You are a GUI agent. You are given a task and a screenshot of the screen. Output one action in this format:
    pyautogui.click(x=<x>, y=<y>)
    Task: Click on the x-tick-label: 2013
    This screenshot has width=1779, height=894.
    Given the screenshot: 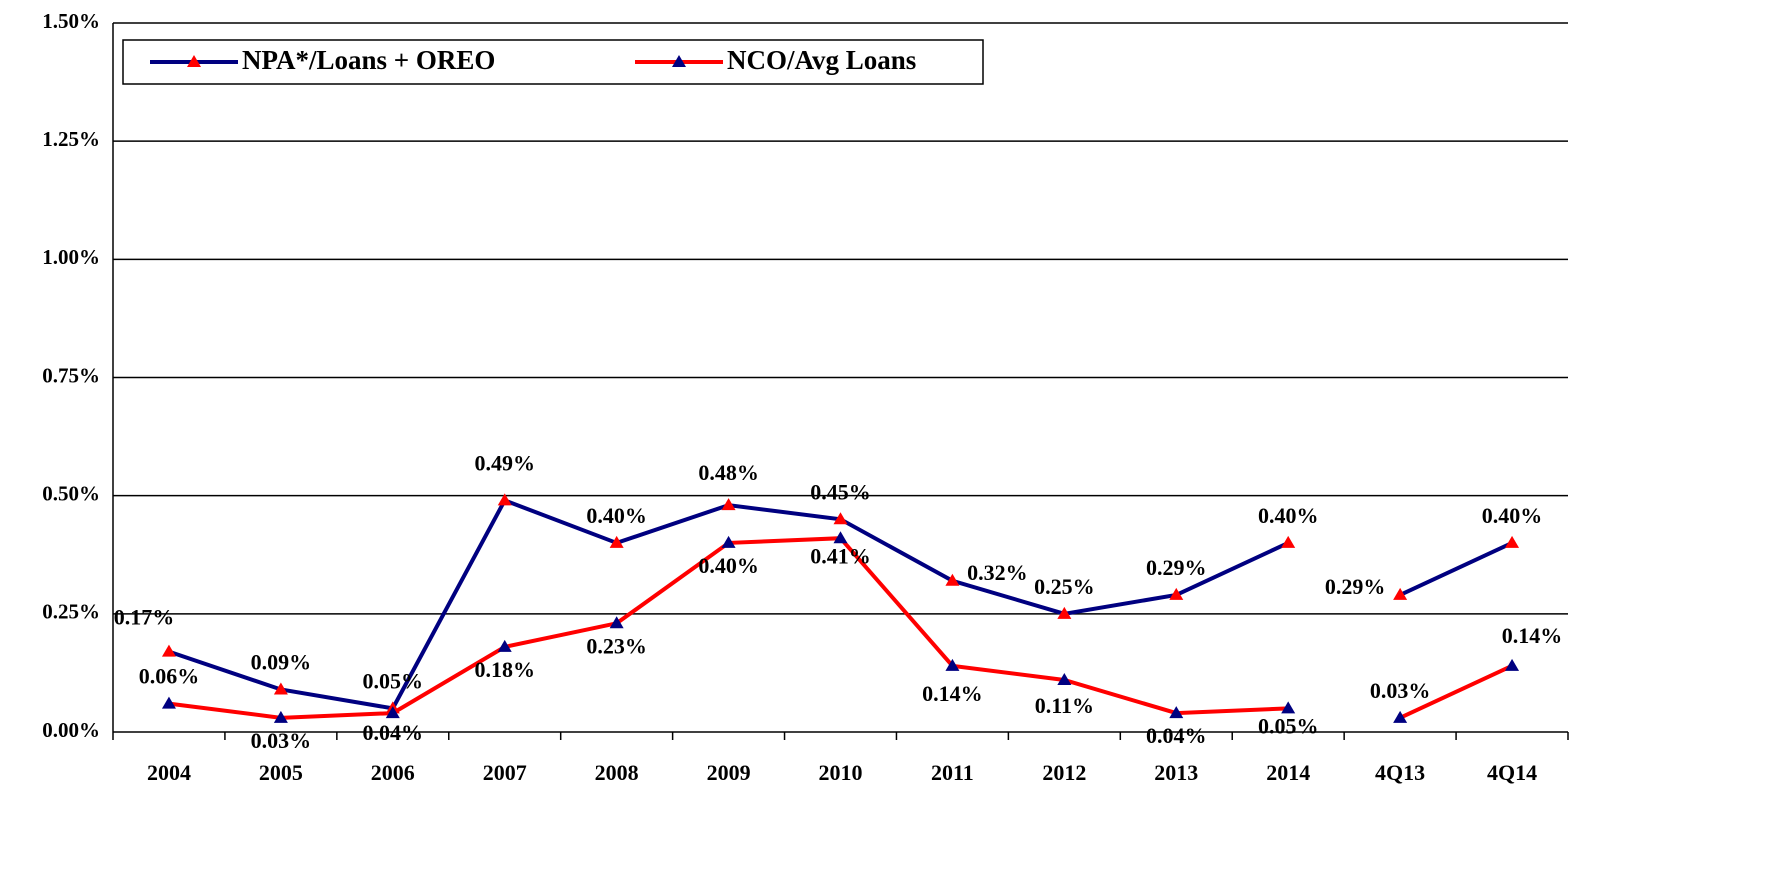 What is the action you would take?
    pyautogui.click(x=1176, y=772)
    